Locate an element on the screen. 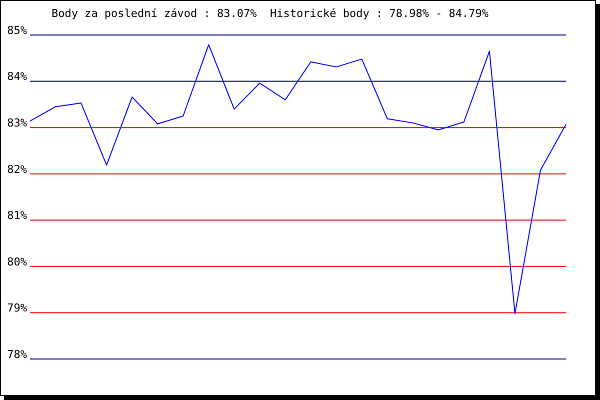 This screenshot has width=600, height=400. y-tick-label: 81% is located at coordinates (17, 215).